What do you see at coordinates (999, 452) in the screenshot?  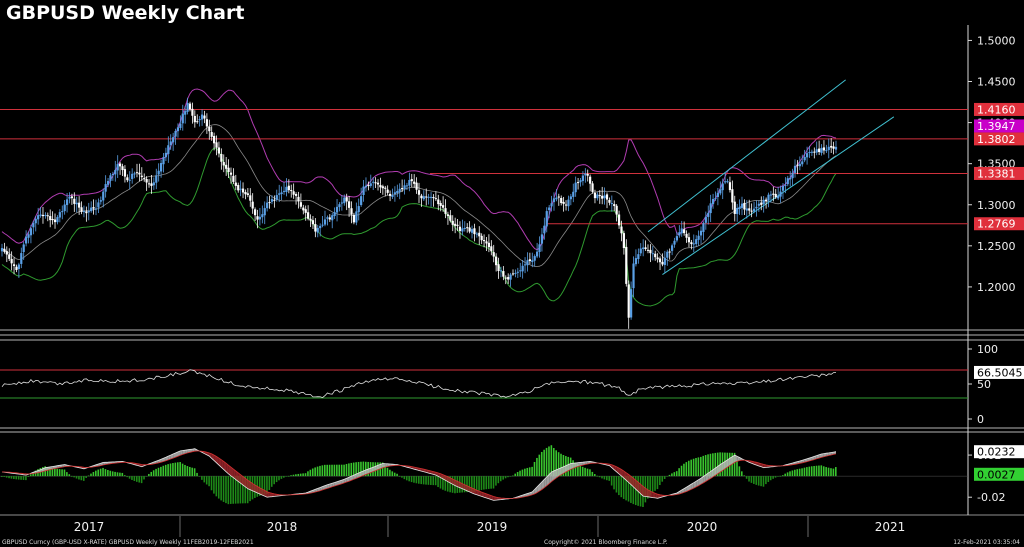 I see `macd-value-label-box` at bounding box center [999, 452].